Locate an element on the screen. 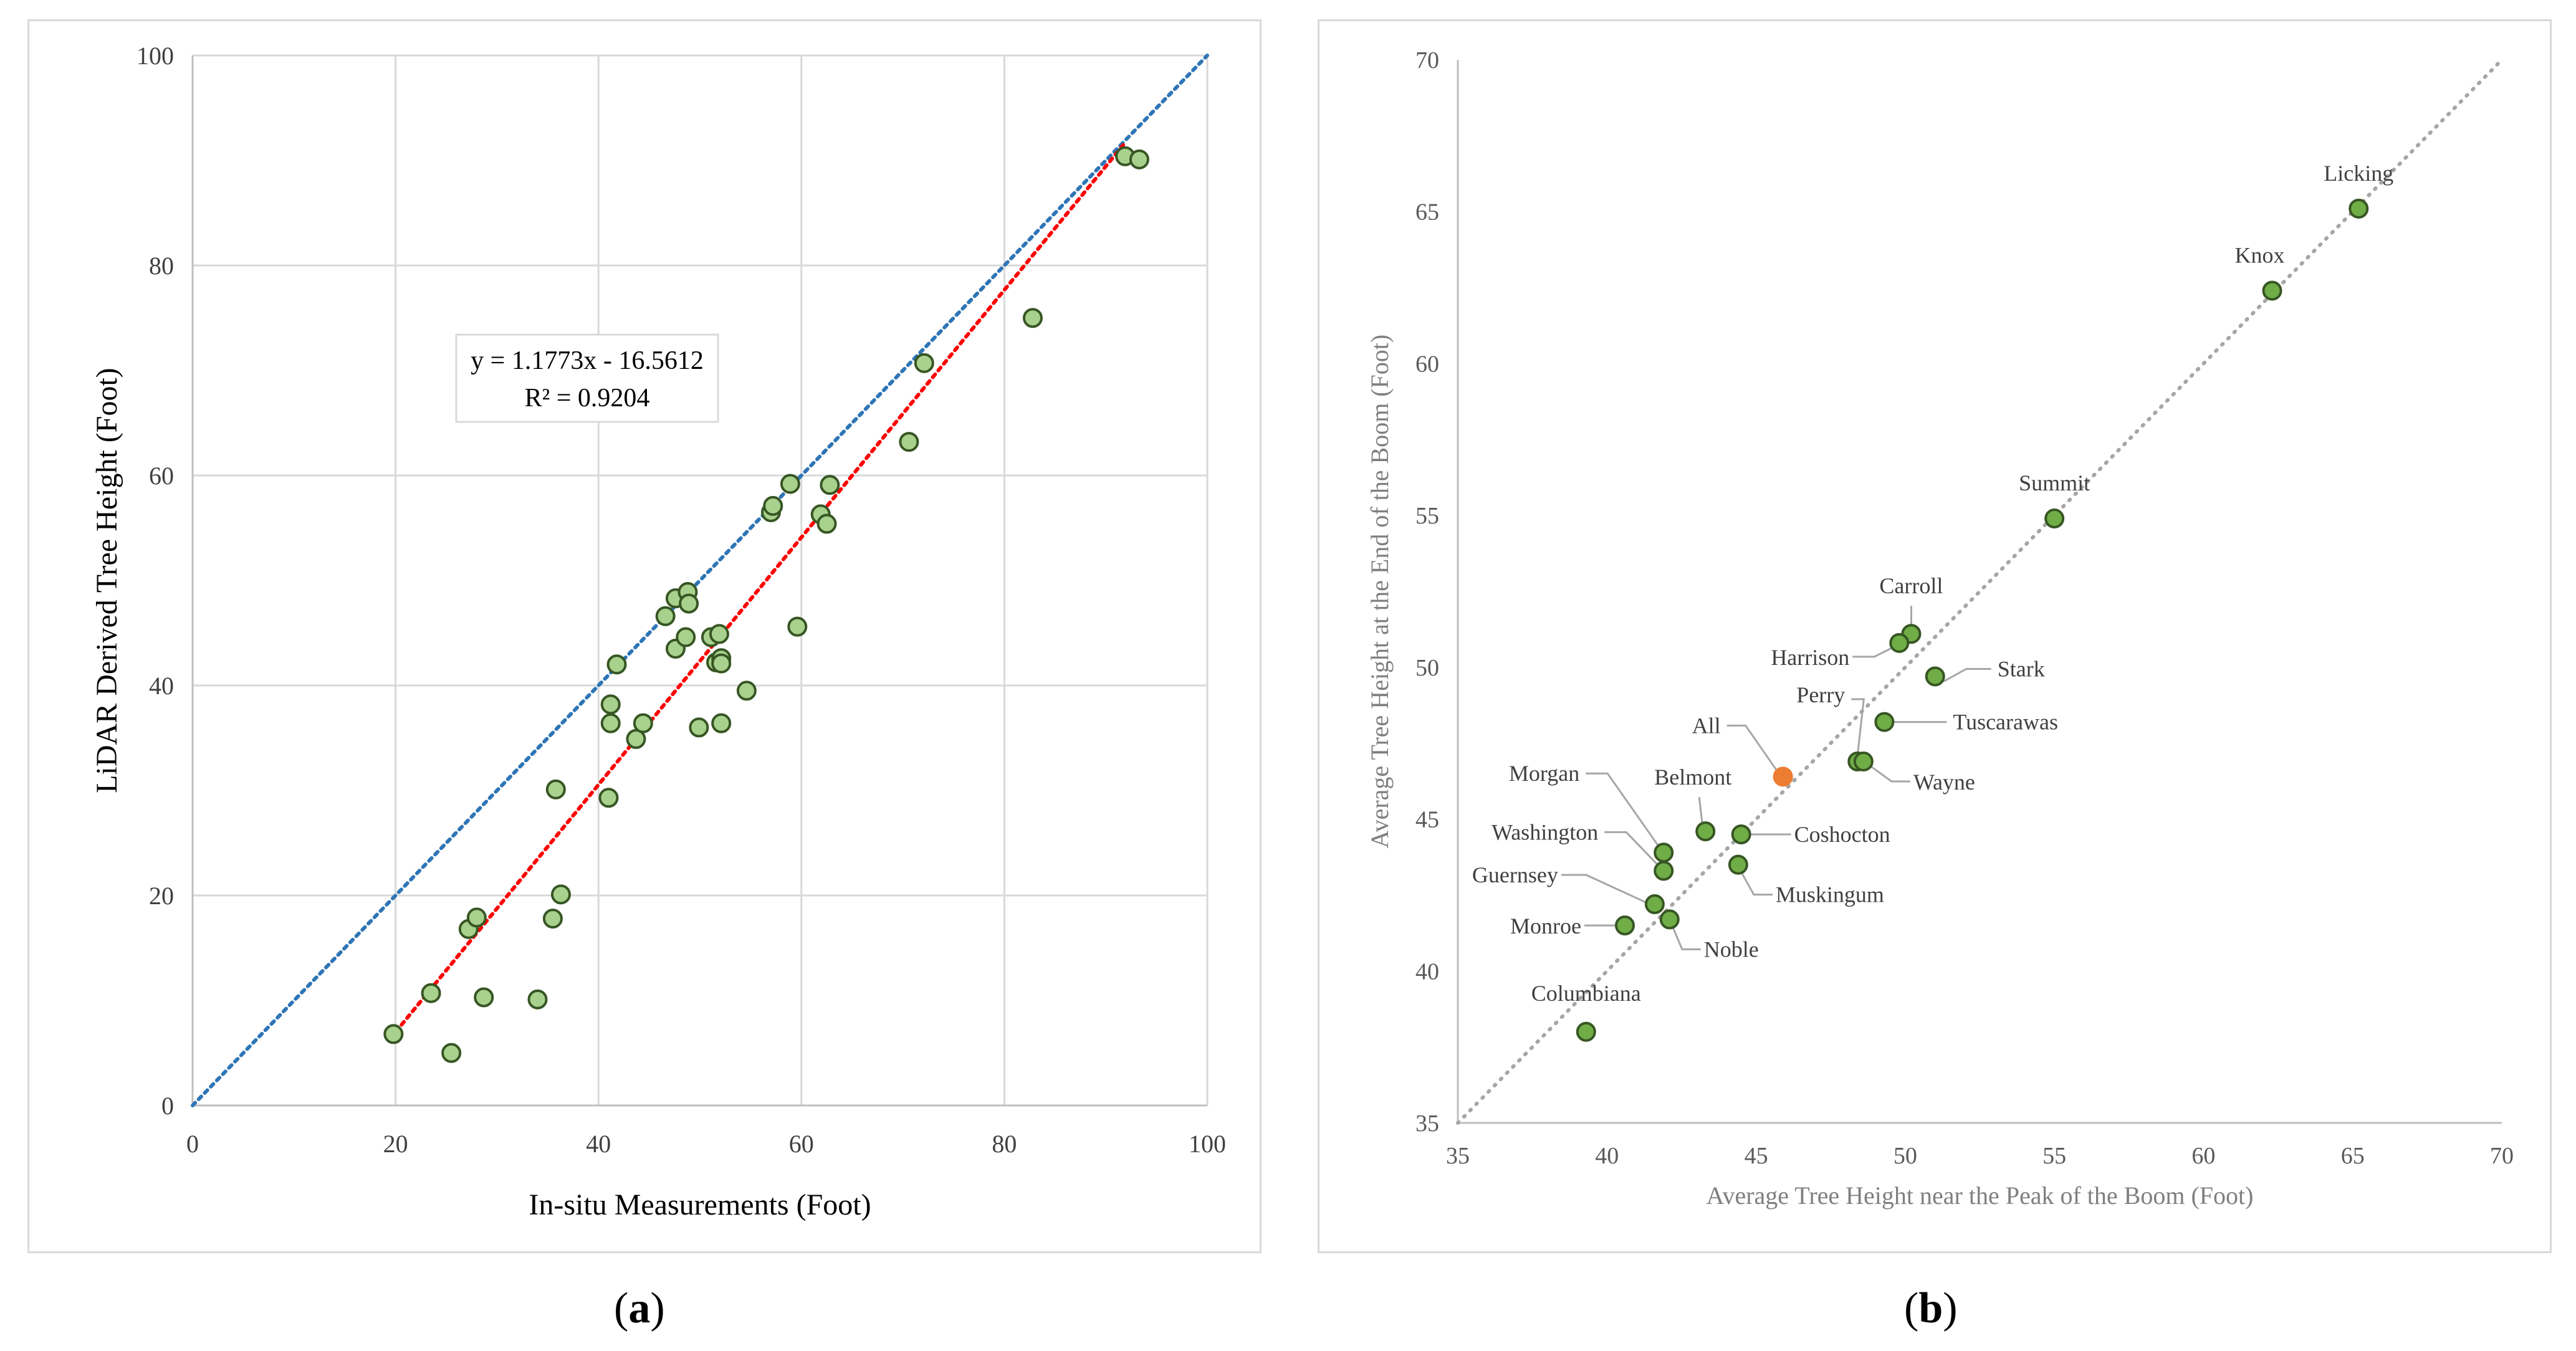  y-tick-label: 80 is located at coordinates (162, 266).